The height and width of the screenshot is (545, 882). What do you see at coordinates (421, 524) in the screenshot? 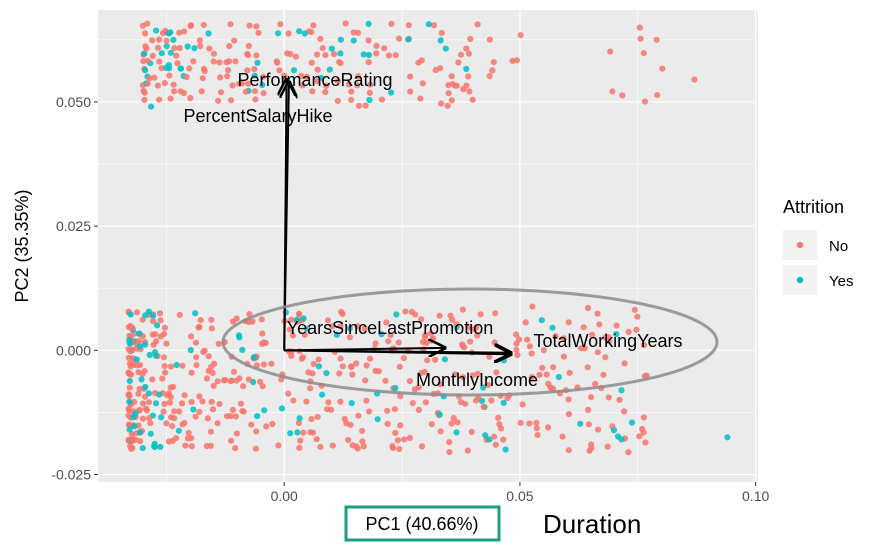
I see `x-axis-title: PC1 (40.66%)` at bounding box center [421, 524].